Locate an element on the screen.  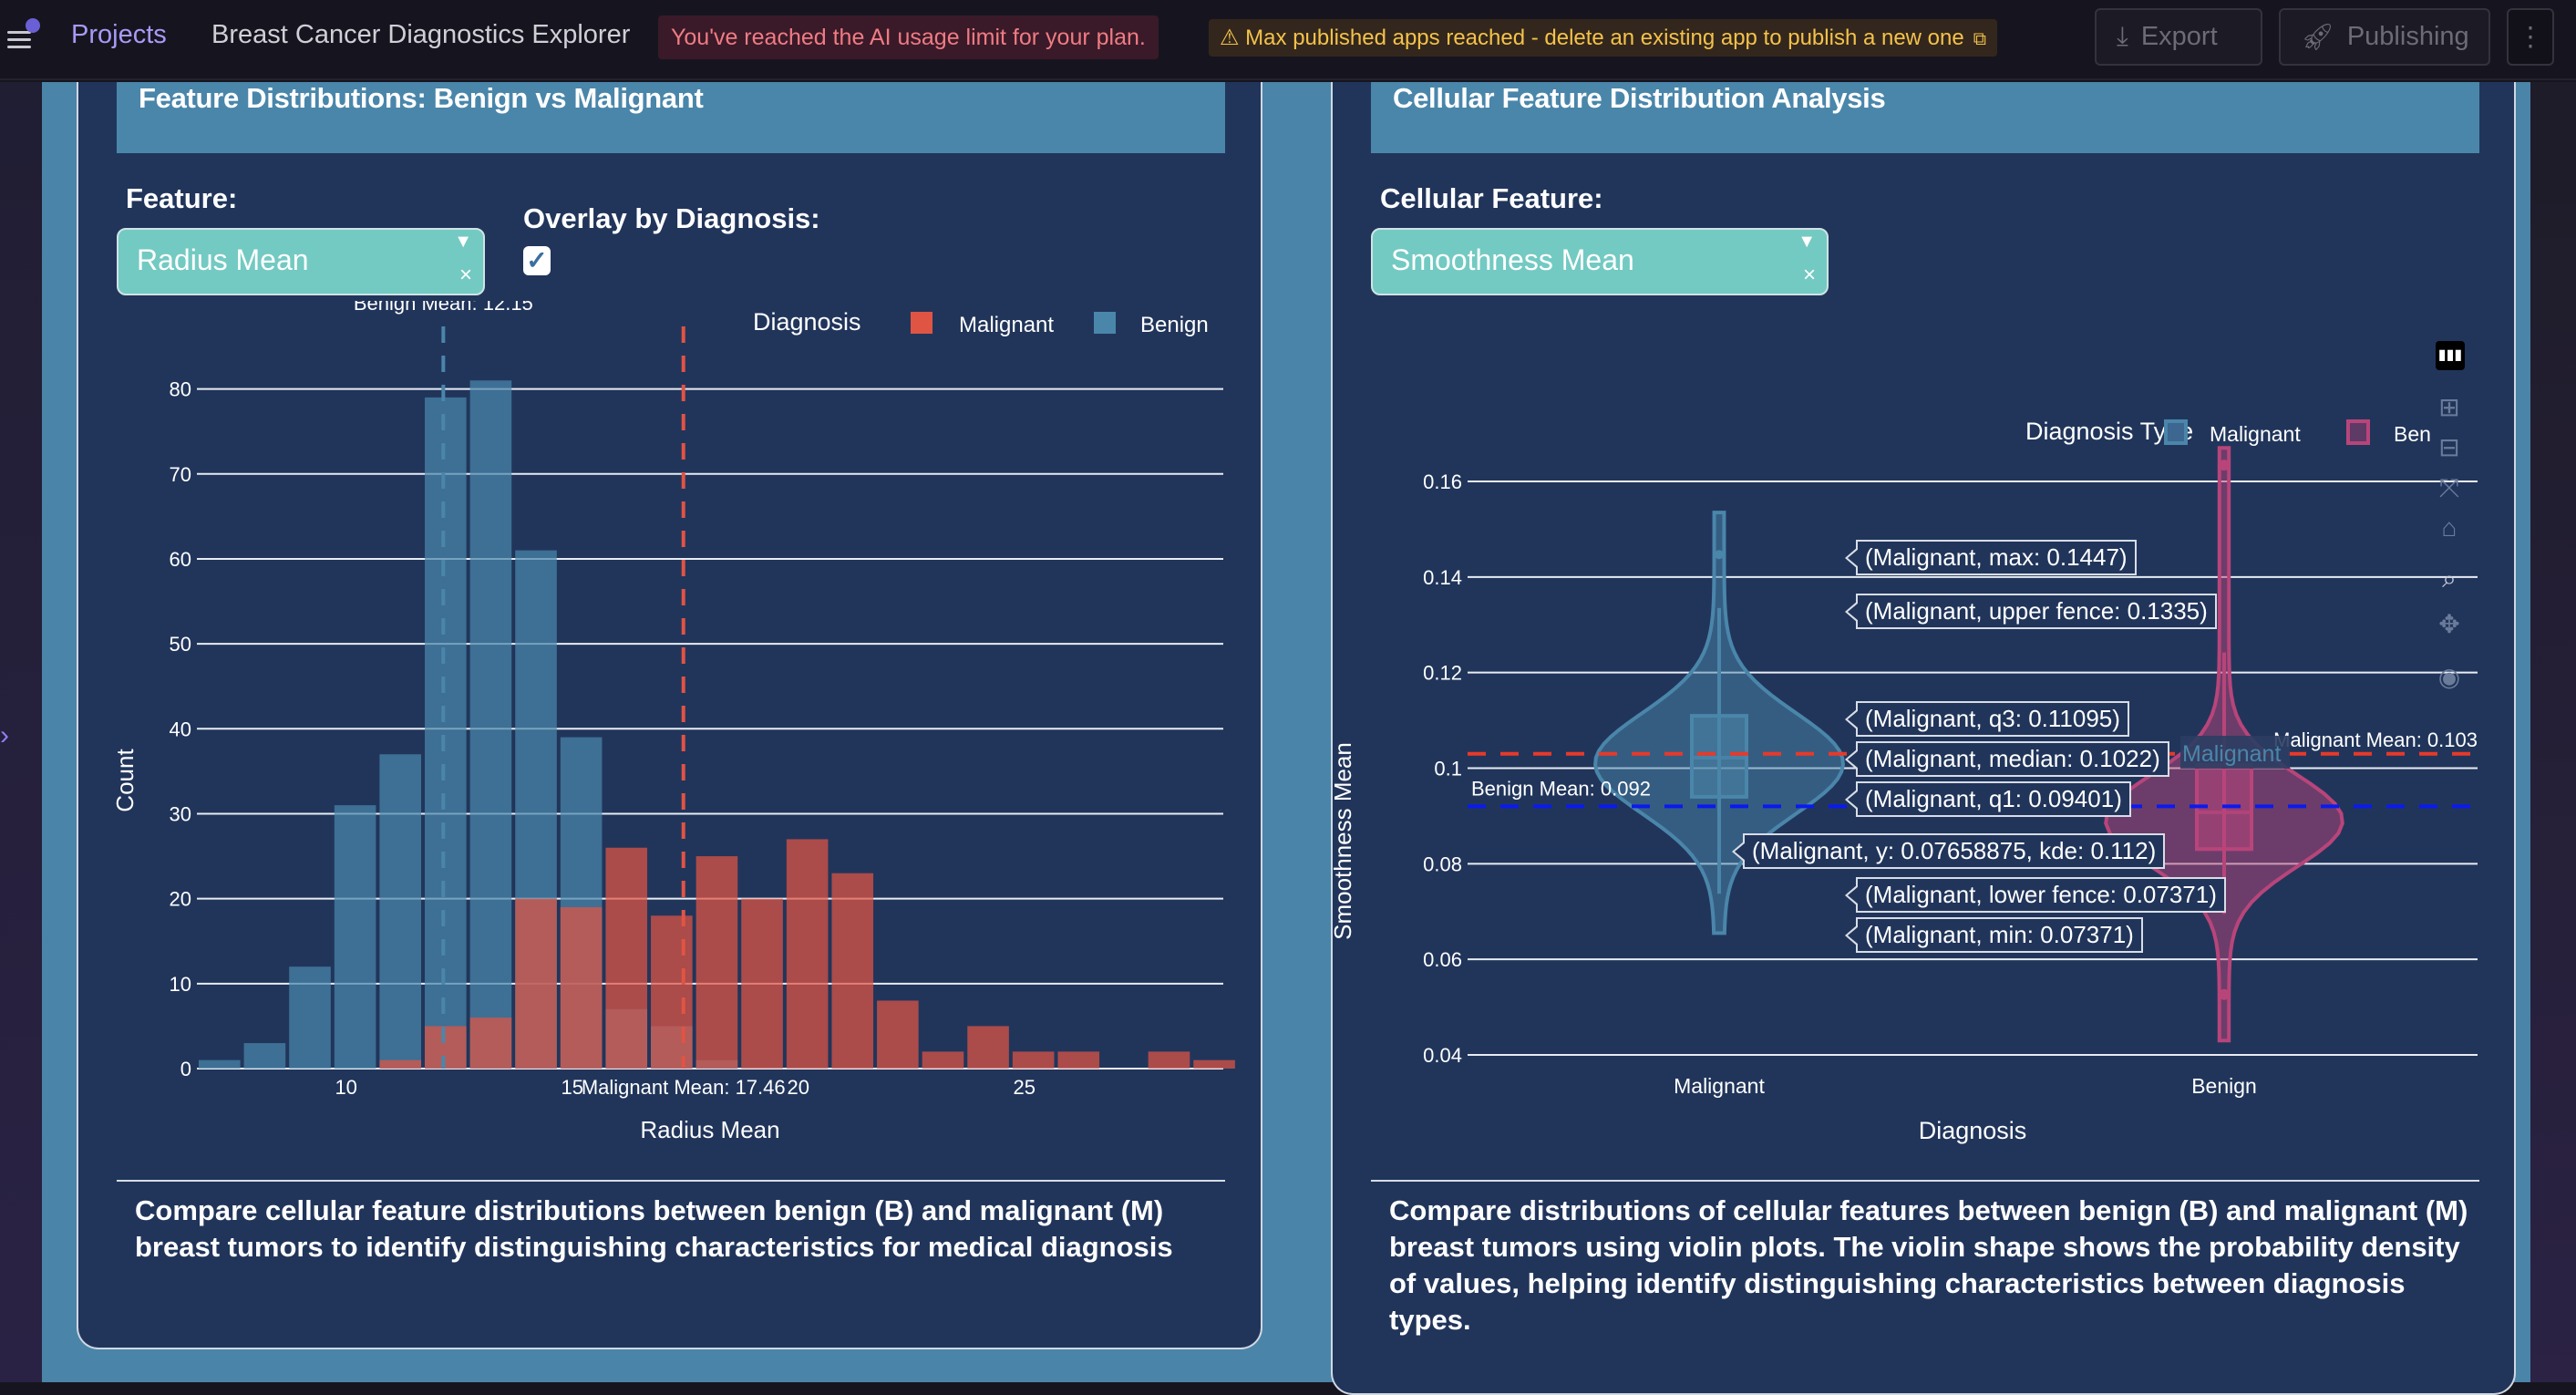
legend-bg is located at coordinates (969, 322).